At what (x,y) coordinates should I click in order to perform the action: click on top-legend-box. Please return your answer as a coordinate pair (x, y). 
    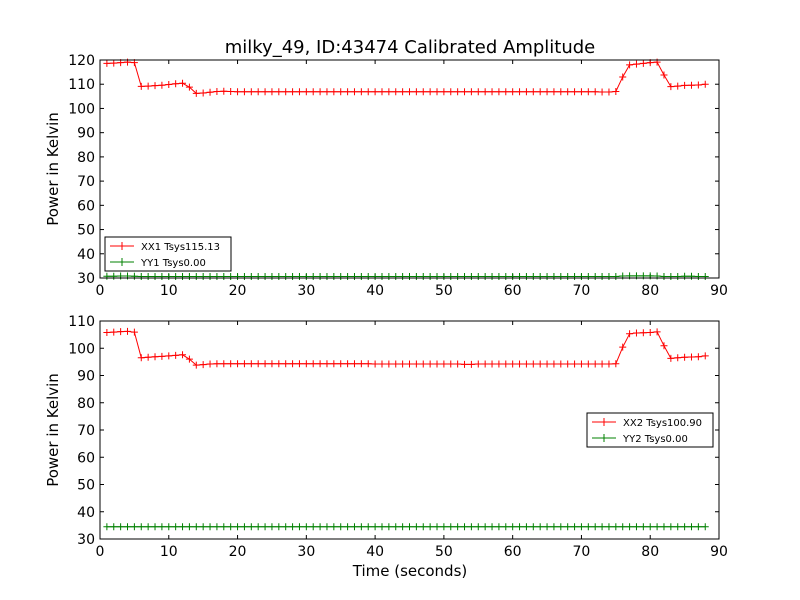
    Looking at the image, I should click on (168, 254).